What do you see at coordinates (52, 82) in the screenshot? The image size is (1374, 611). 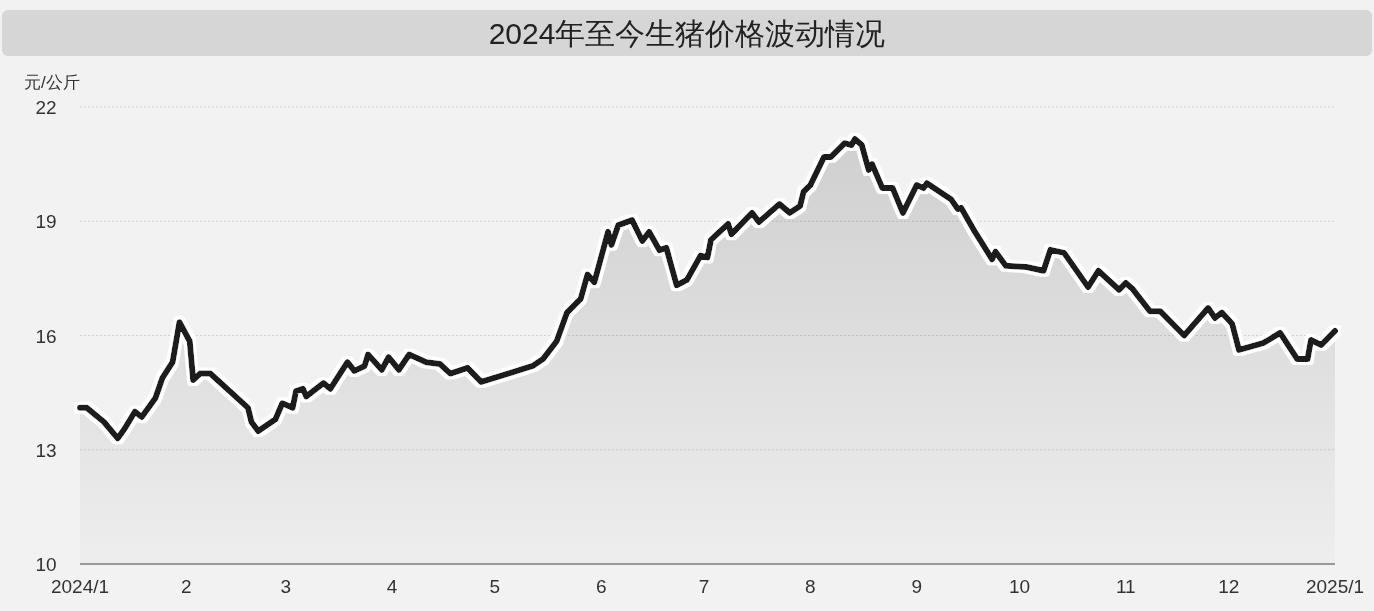 I see `y-axis-title: 元/公斤` at bounding box center [52, 82].